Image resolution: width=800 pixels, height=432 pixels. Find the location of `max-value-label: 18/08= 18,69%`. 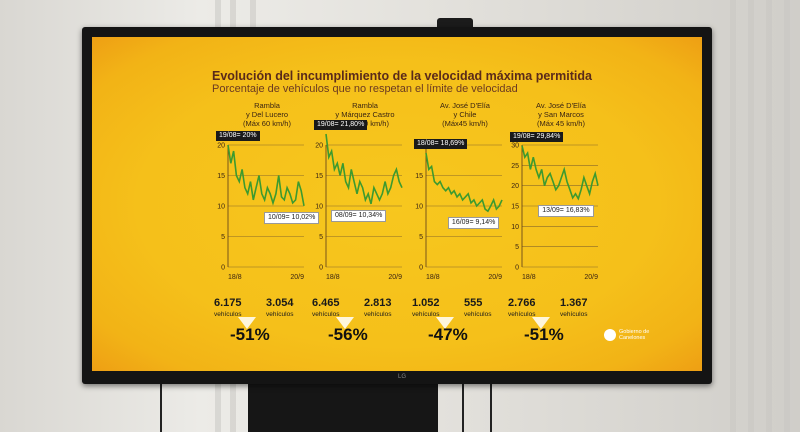

max-value-label: 18/08= 18,69% is located at coordinates (441, 143).